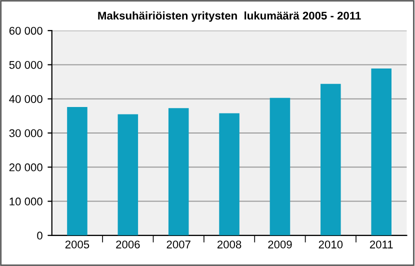 Image resolution: width=415 pixels, height=266 pixels. What do you see at coordinates (25, 64) in the screenshot?
I see `y-tick-label: 50 000` at bounding box center [25, 64].